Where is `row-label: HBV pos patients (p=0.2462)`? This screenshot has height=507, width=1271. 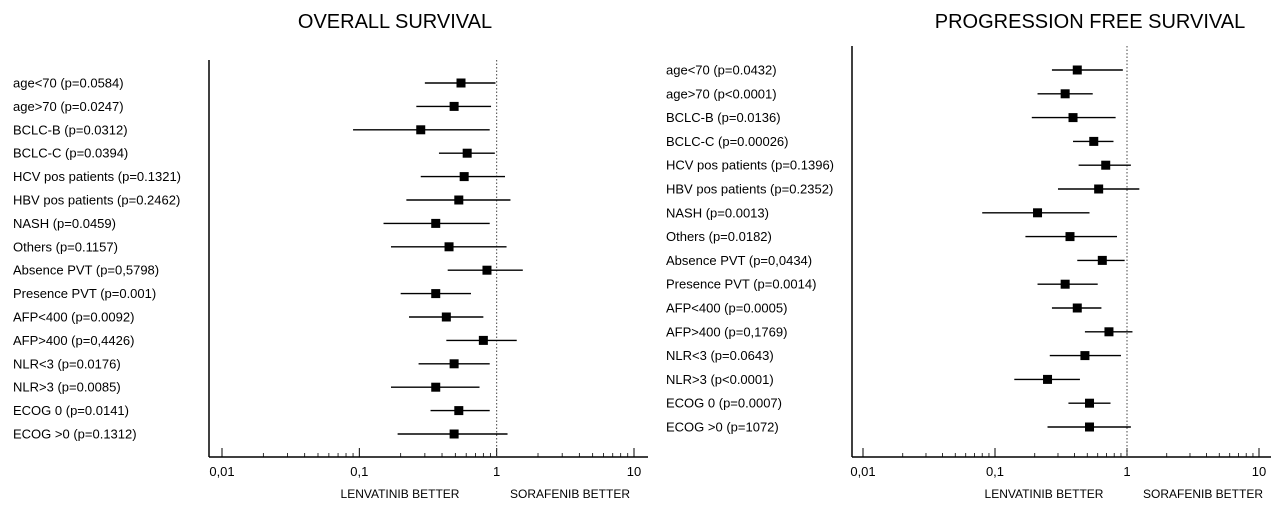
row-label: HBV pos patients (p=0.2462) is located at coordinates (96, 200).